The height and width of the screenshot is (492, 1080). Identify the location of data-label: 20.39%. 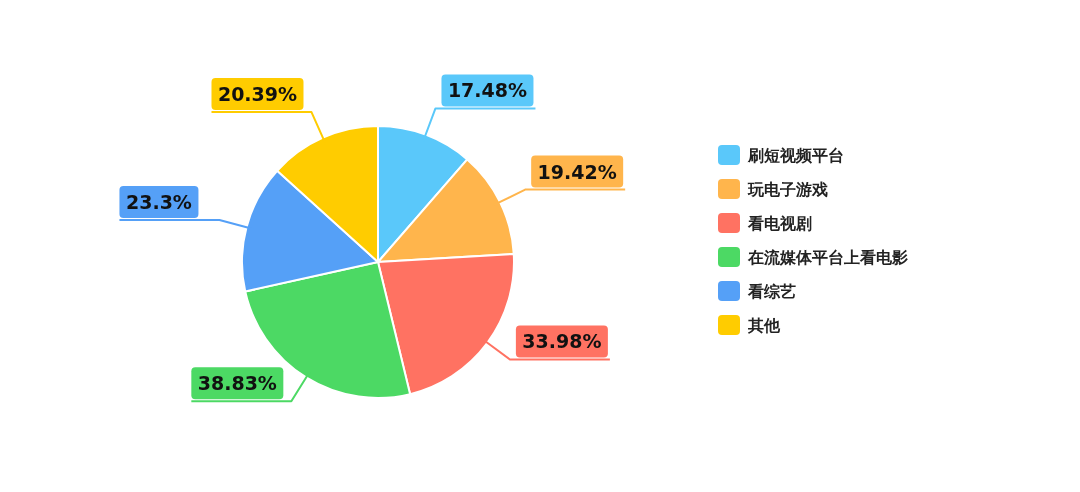
(257, 94).